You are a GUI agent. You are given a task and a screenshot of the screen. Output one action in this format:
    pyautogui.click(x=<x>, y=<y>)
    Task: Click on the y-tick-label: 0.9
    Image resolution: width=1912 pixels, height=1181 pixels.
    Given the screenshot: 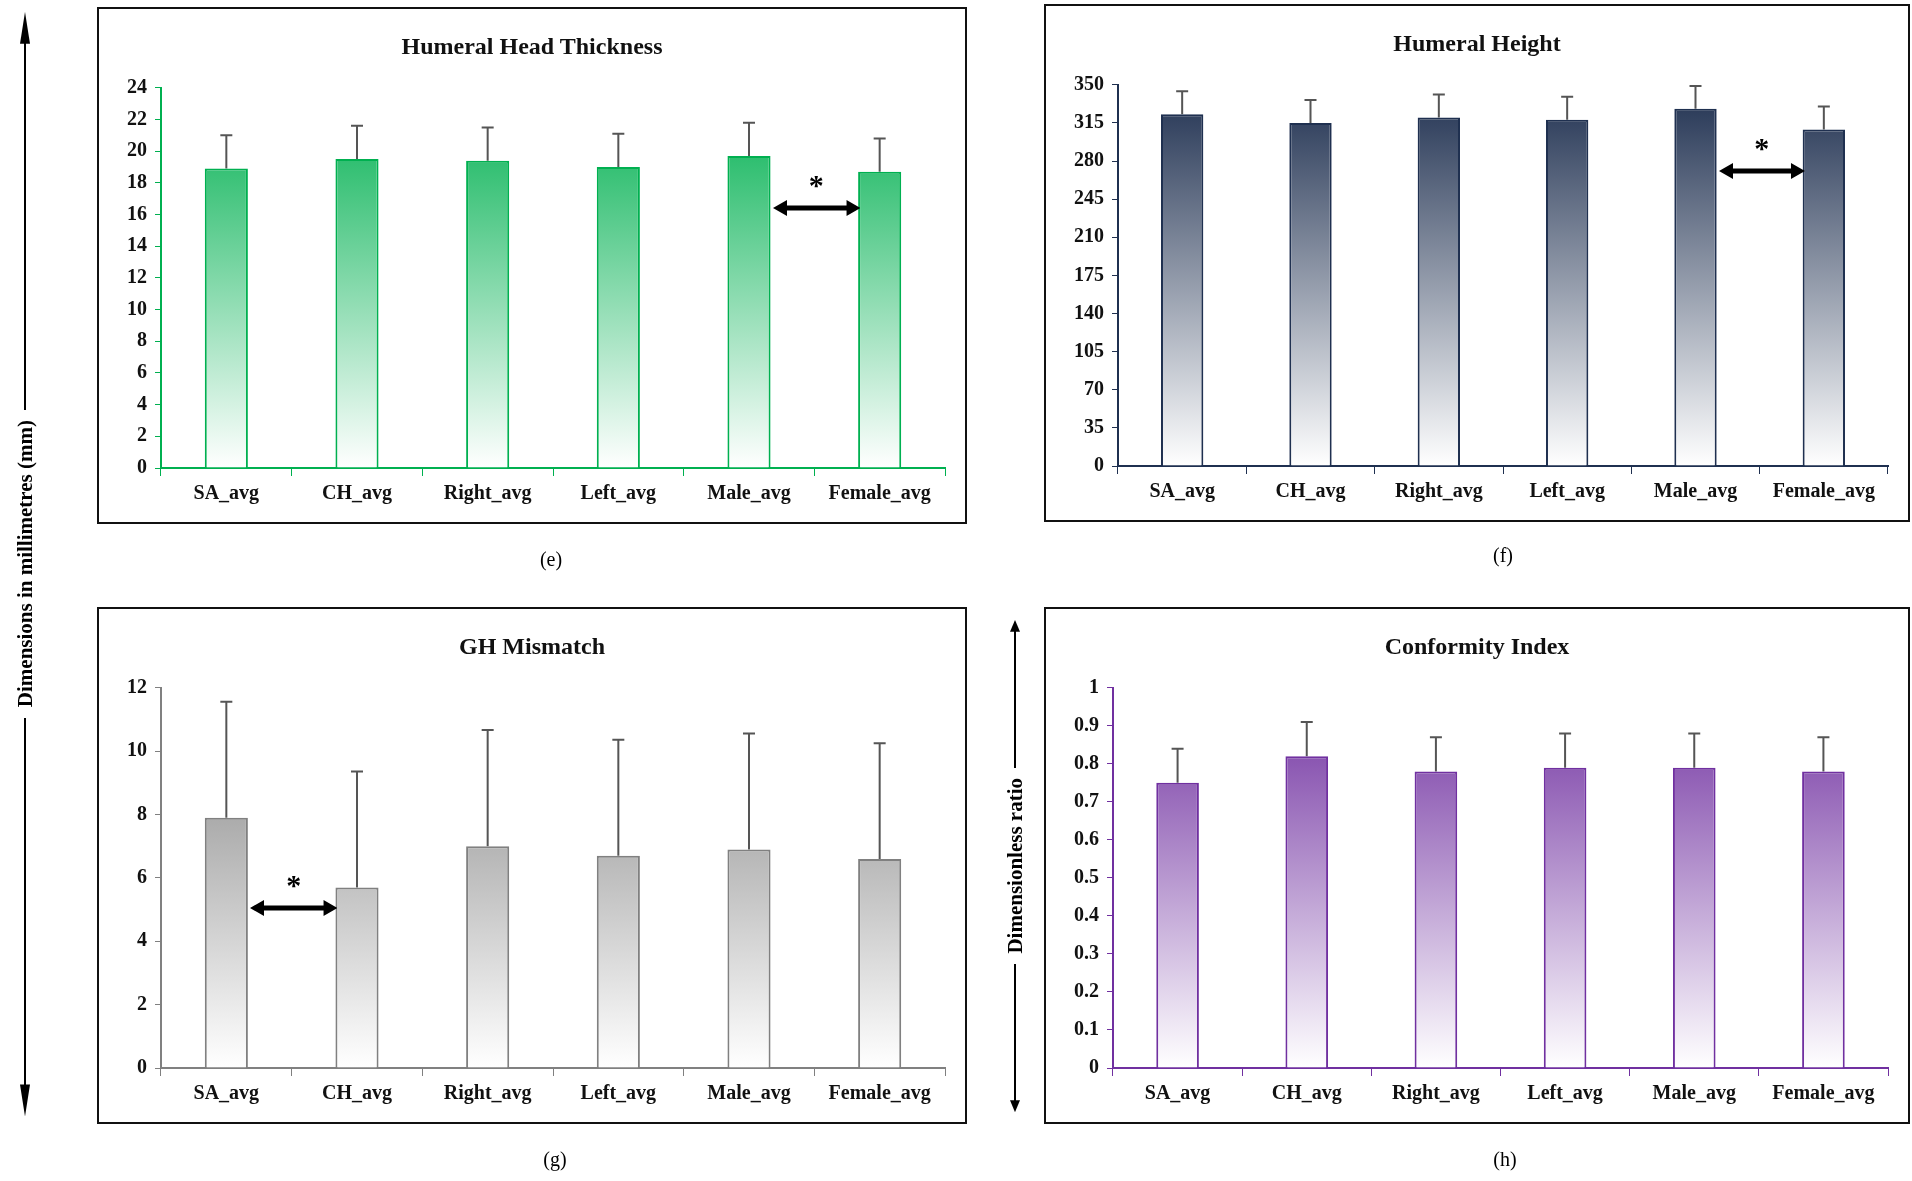 What is the action you would take?
    pyautogui.click(x=1086, y=723)
    